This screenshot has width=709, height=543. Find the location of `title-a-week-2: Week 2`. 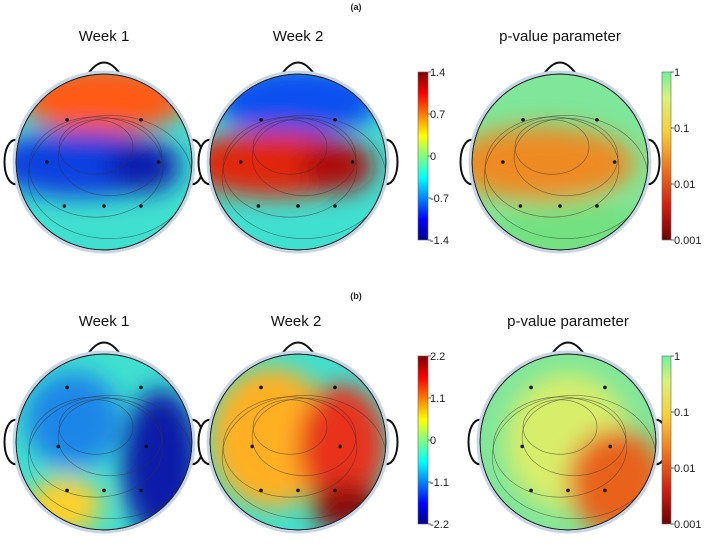

title-a-week-2: Week 2 is located at coordinates (298, 36).